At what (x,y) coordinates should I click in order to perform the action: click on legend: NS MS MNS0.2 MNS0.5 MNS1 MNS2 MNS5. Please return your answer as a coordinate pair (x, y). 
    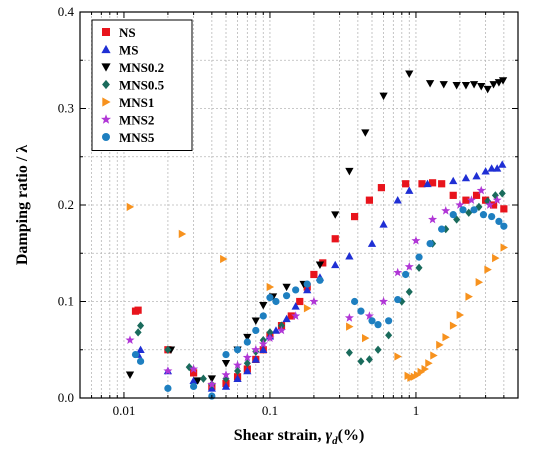
    Looking at the image, I should click on (142, 85).